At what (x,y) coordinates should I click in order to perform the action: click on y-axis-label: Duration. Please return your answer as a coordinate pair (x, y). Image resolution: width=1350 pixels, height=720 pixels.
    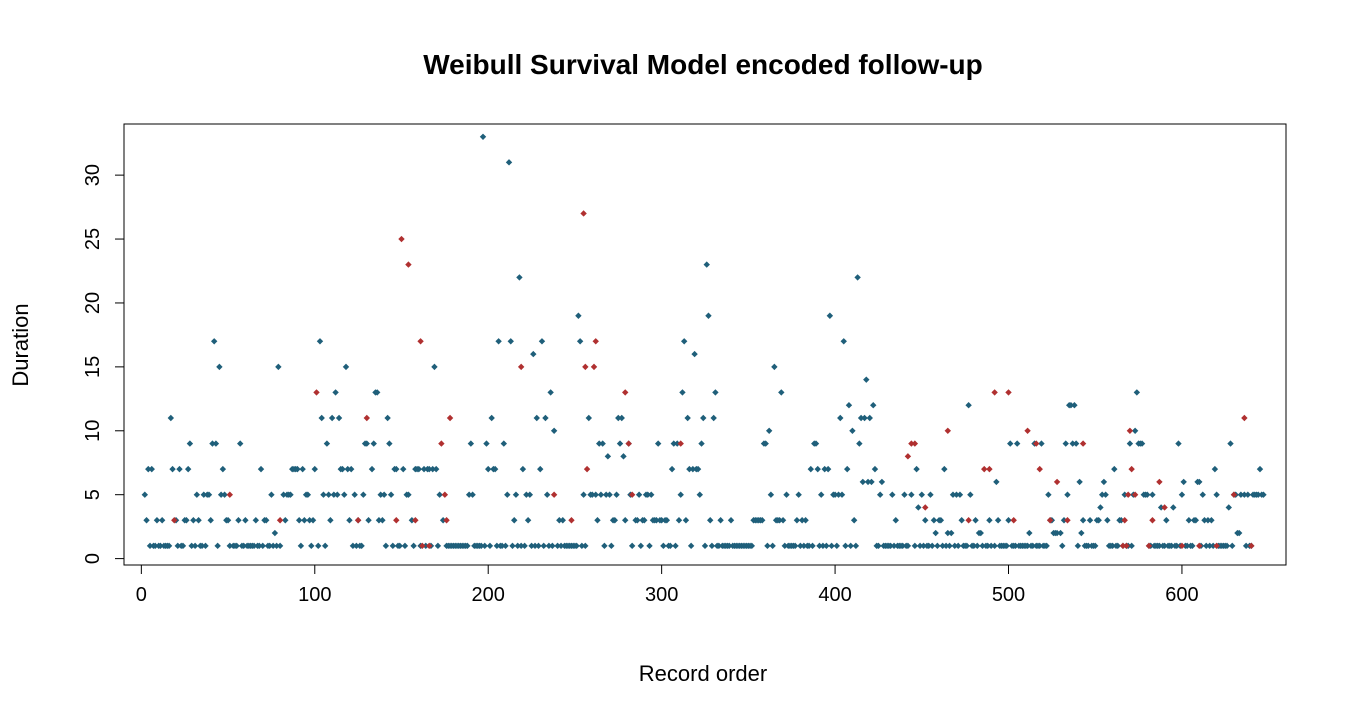
    Looking at the image, I should click on (20, 344).